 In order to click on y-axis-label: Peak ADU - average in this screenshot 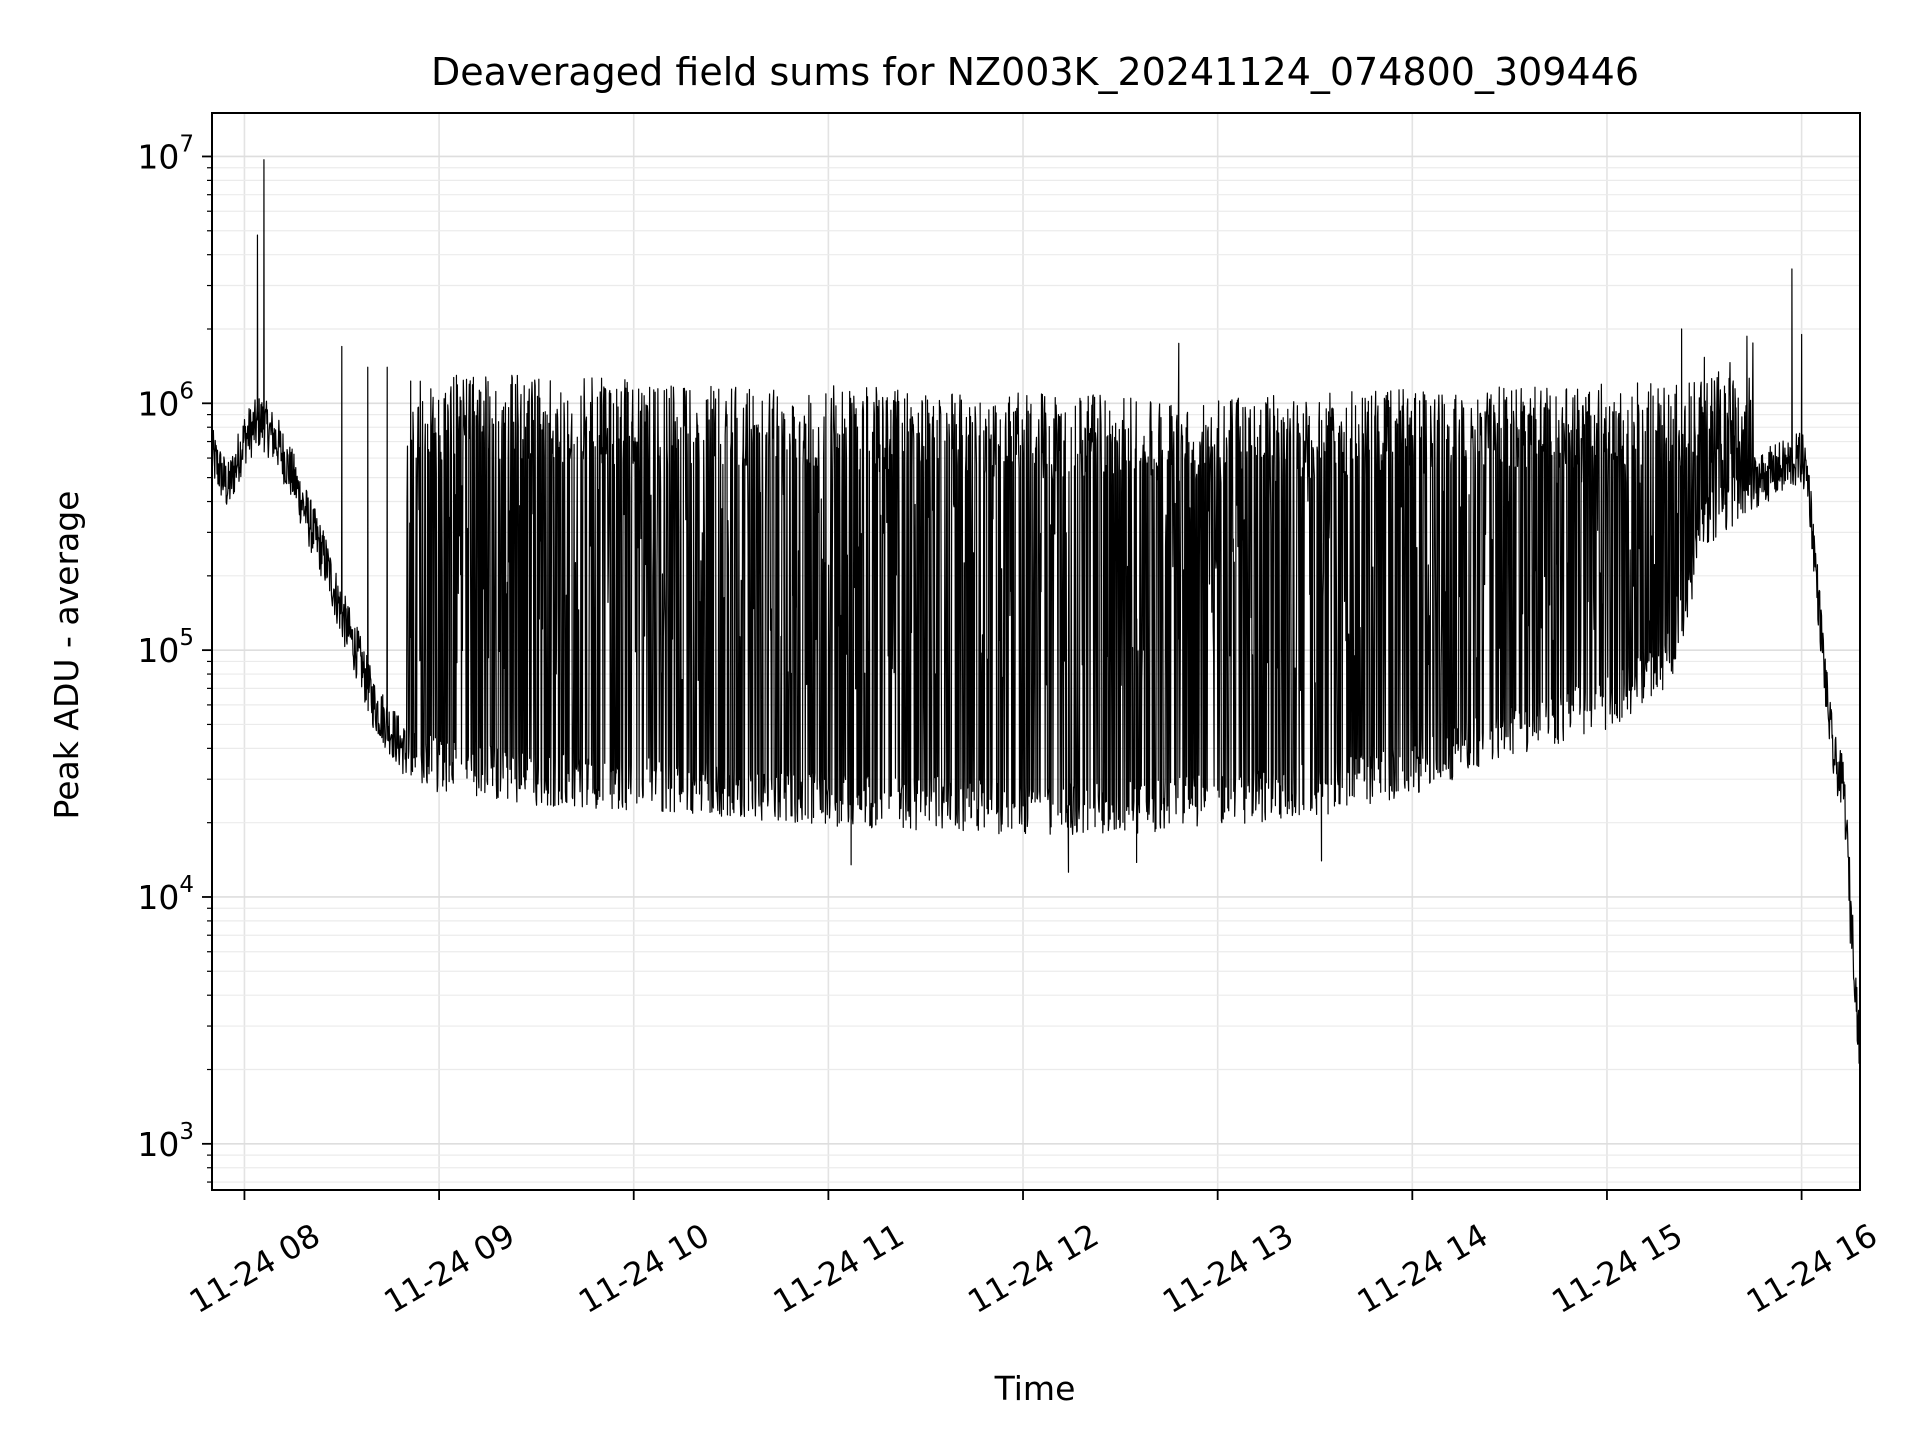, I will do `click(66, 655)`.